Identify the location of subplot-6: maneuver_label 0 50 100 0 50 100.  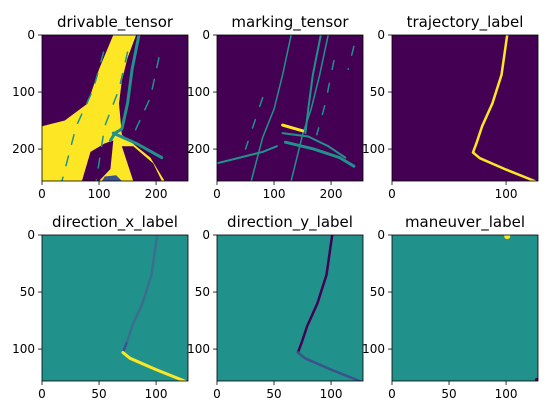
(450, 307).